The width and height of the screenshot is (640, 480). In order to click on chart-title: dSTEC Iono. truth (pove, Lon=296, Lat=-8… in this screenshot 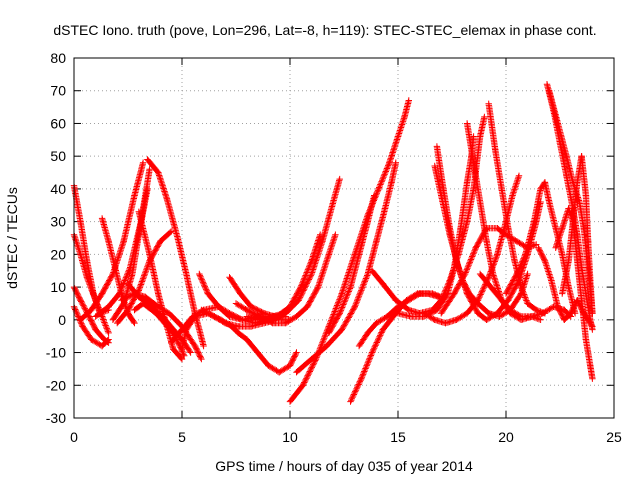, I will do `click(324, 30)`.